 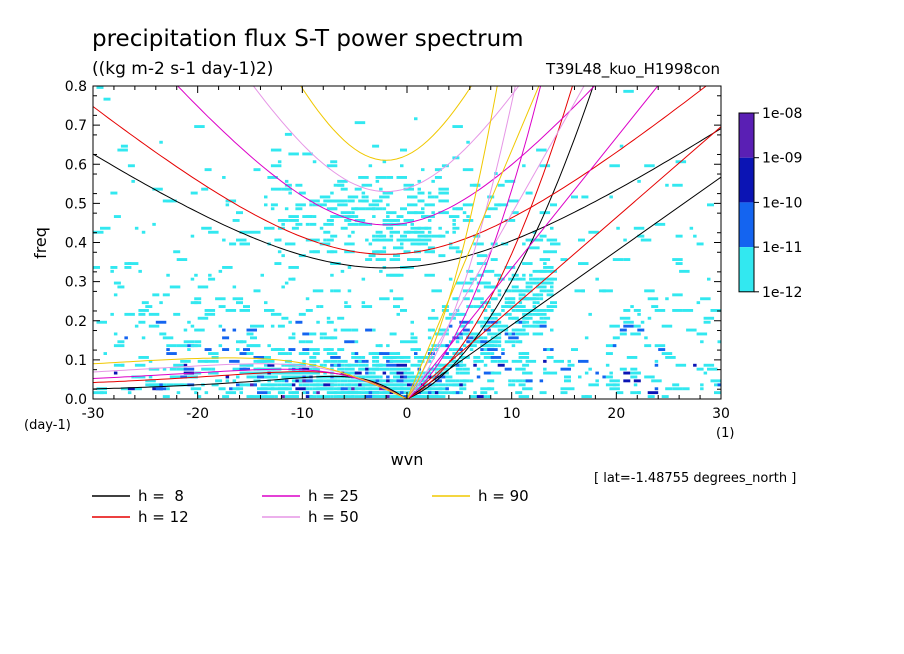 I want to click on colorbar-label: 1e-08, so click(x=782, y=114).